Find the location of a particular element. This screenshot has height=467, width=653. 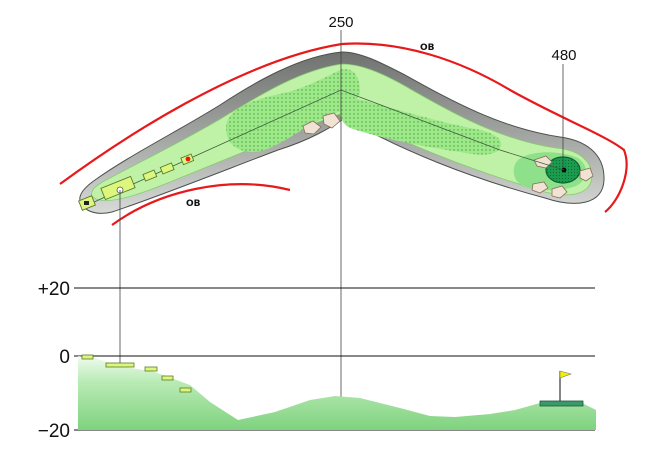

y-label-zero: 0 is located at coordinates (64, 357).